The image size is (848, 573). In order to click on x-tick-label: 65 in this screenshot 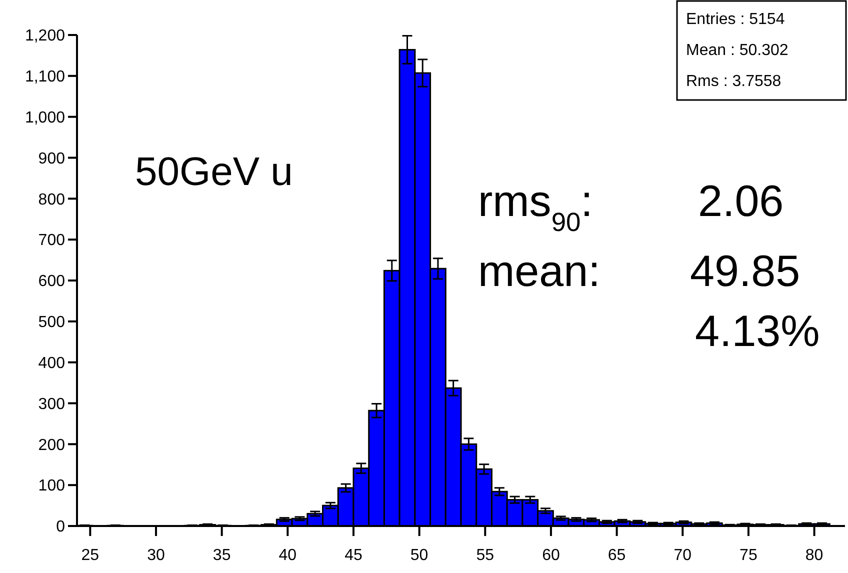, I will do `click(617, 555)`.